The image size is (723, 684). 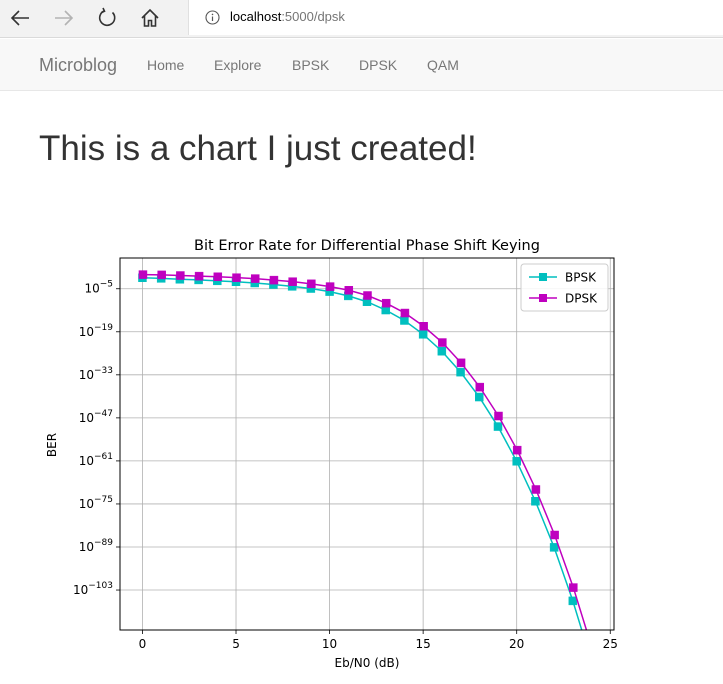 What do you see at coordinates (581, 299) in the screenshot?
I see `legend-label-dpsk: DPSK` at bounding box center [581, 299].